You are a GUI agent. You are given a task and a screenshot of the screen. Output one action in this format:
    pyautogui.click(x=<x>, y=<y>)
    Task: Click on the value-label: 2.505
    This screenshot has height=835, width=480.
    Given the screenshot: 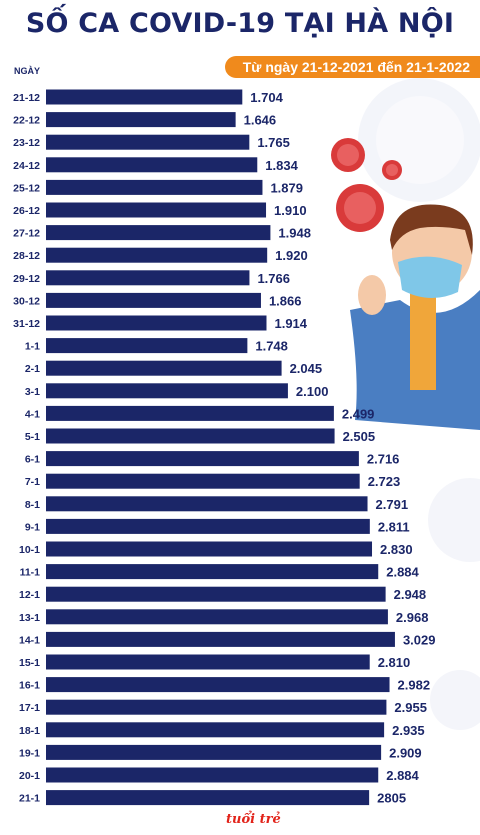 What is the action you would take?
    pyautogui.click(x=359, y=436)
    